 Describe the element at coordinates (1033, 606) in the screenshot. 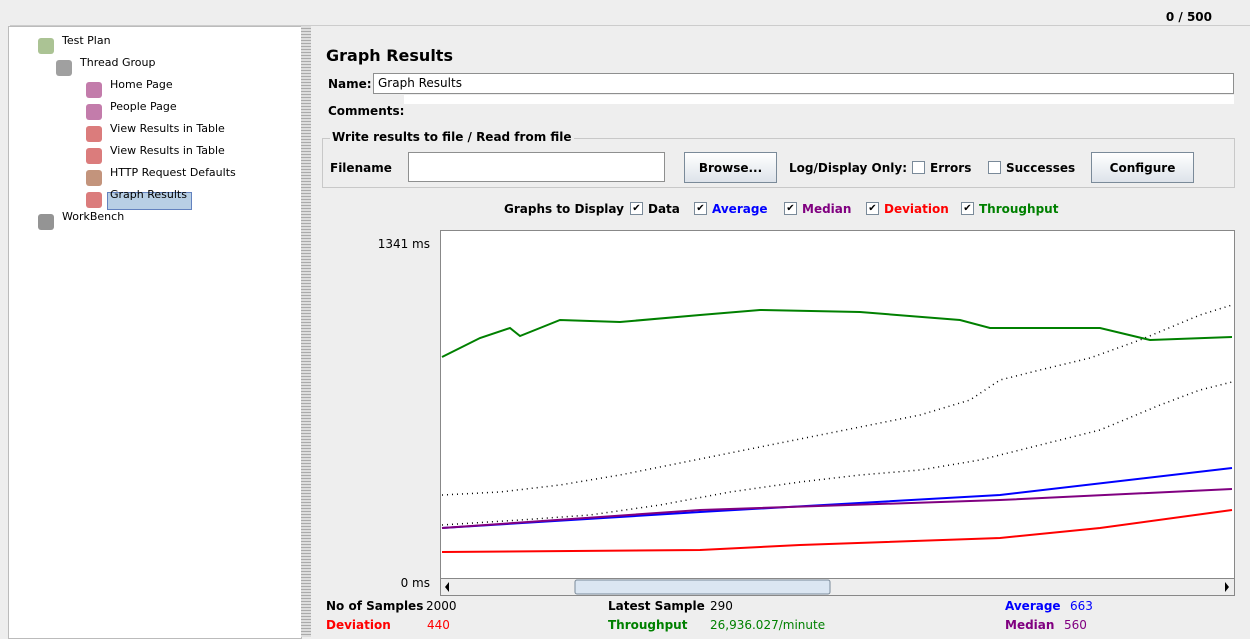

I see `stat-average-label: Average` at that location.